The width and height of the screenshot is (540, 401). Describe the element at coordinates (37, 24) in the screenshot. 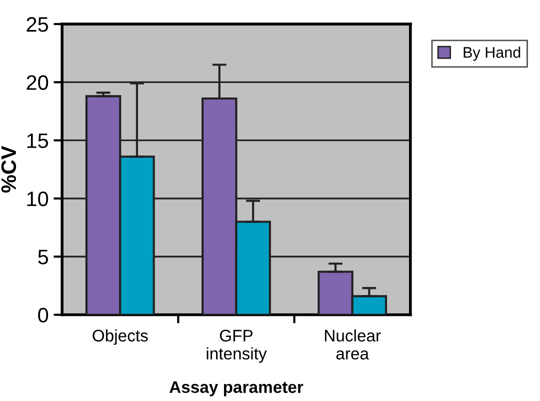

I see `y-tick-label: 25` at that location.